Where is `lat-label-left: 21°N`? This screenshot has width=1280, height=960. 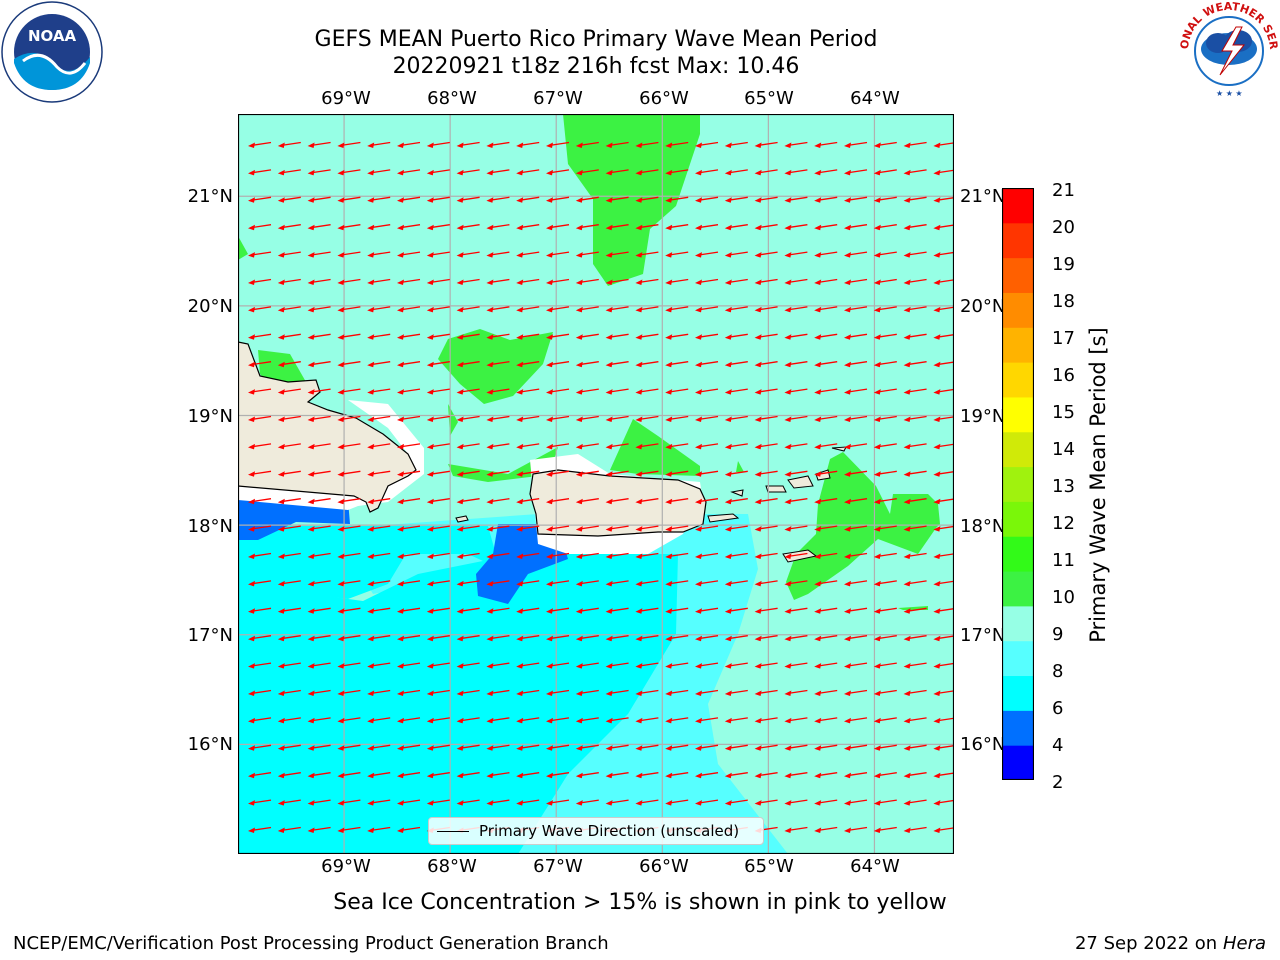 lat-label-left: 21°N is located at coordinates (210, 196).